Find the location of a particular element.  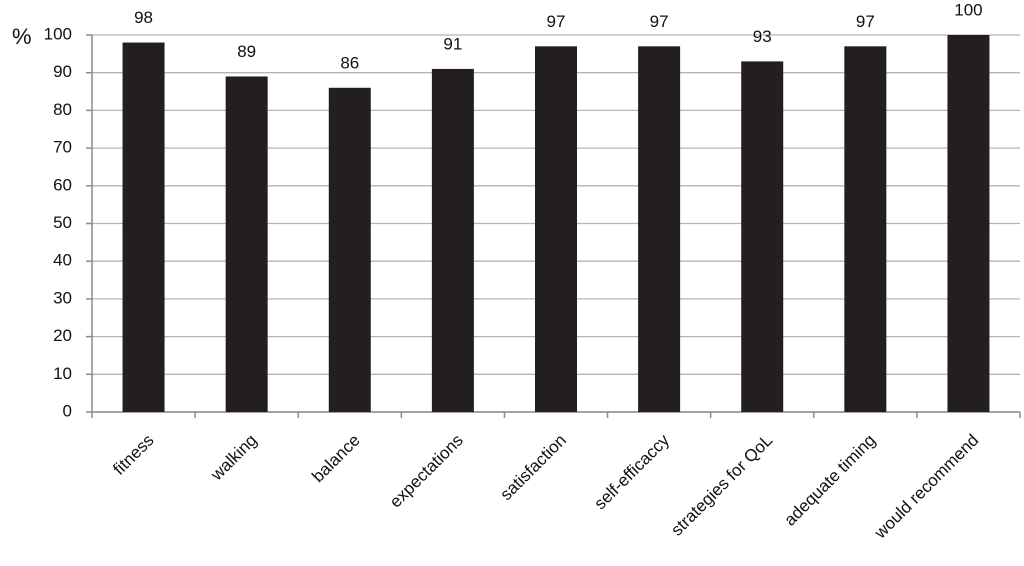

y-tick-label: 70 is located at coordinates (62, 147).